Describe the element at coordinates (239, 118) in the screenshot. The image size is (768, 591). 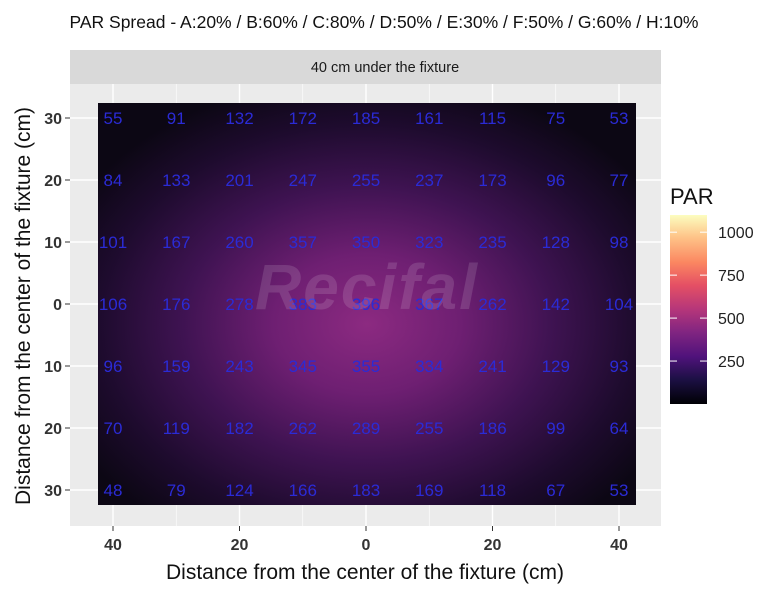
I see `cell-value-label: 132` at that location.